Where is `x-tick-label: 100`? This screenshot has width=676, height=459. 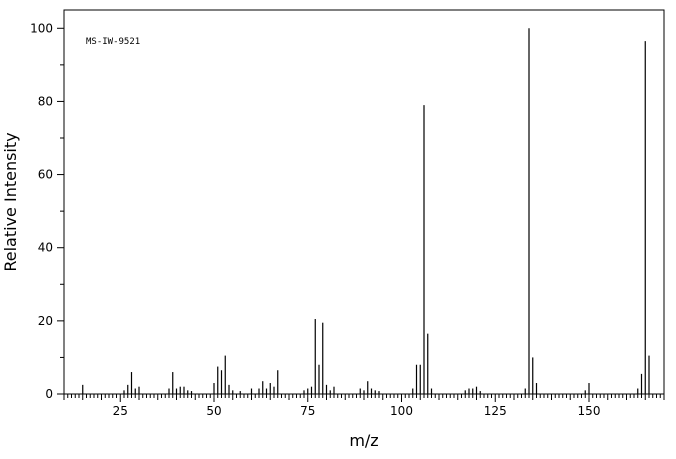
x-tick-label: 100 is located at coordinates (401, 411).